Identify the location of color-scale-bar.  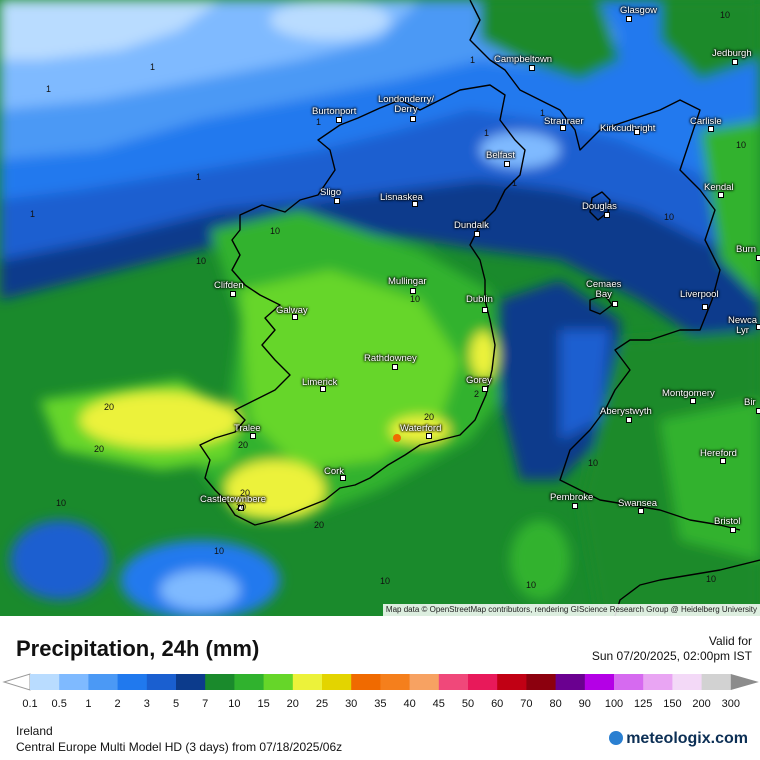
(380, 682).